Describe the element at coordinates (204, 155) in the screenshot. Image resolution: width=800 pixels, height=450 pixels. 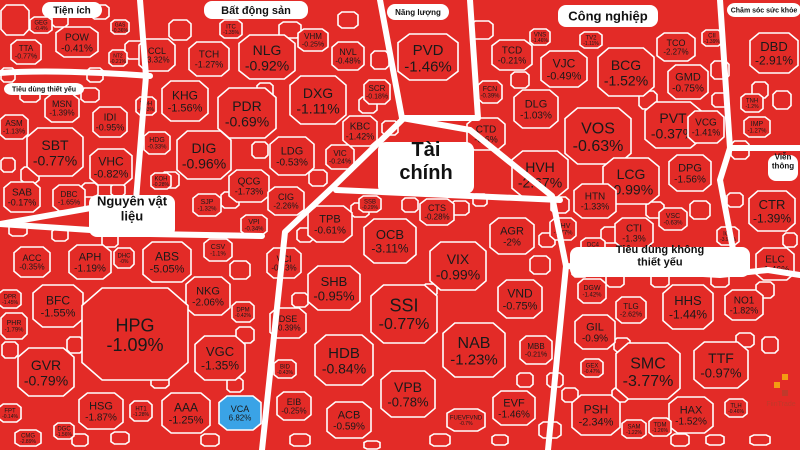
I see `stock-tile-dig: DIG-0.96%` at that location.